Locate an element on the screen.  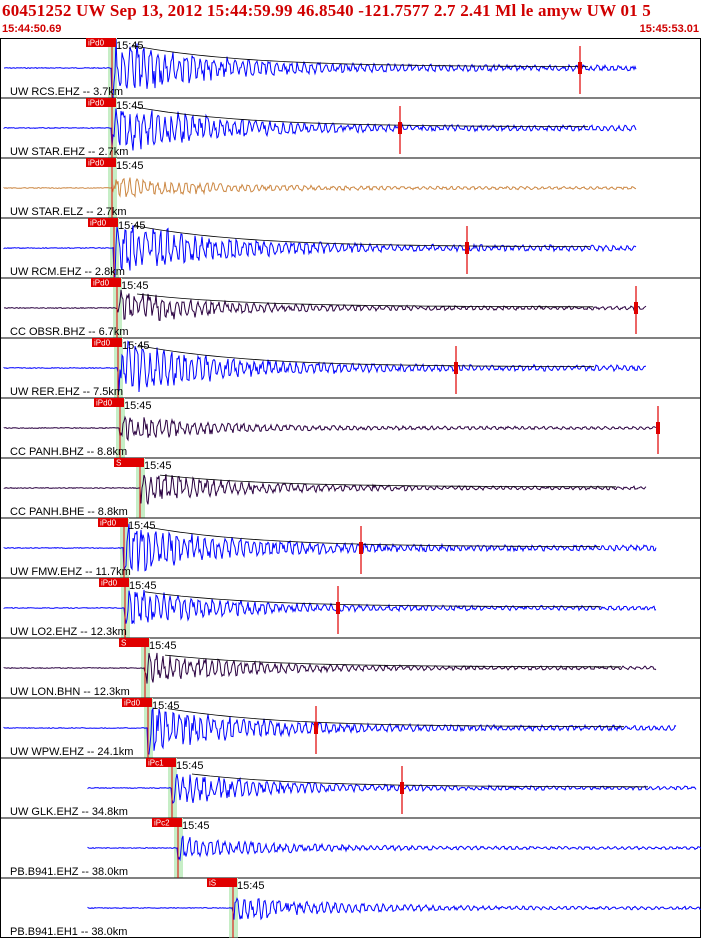
station-label: UW STAR.ELZ -- 2.7km is located at coordinates (68, 212).